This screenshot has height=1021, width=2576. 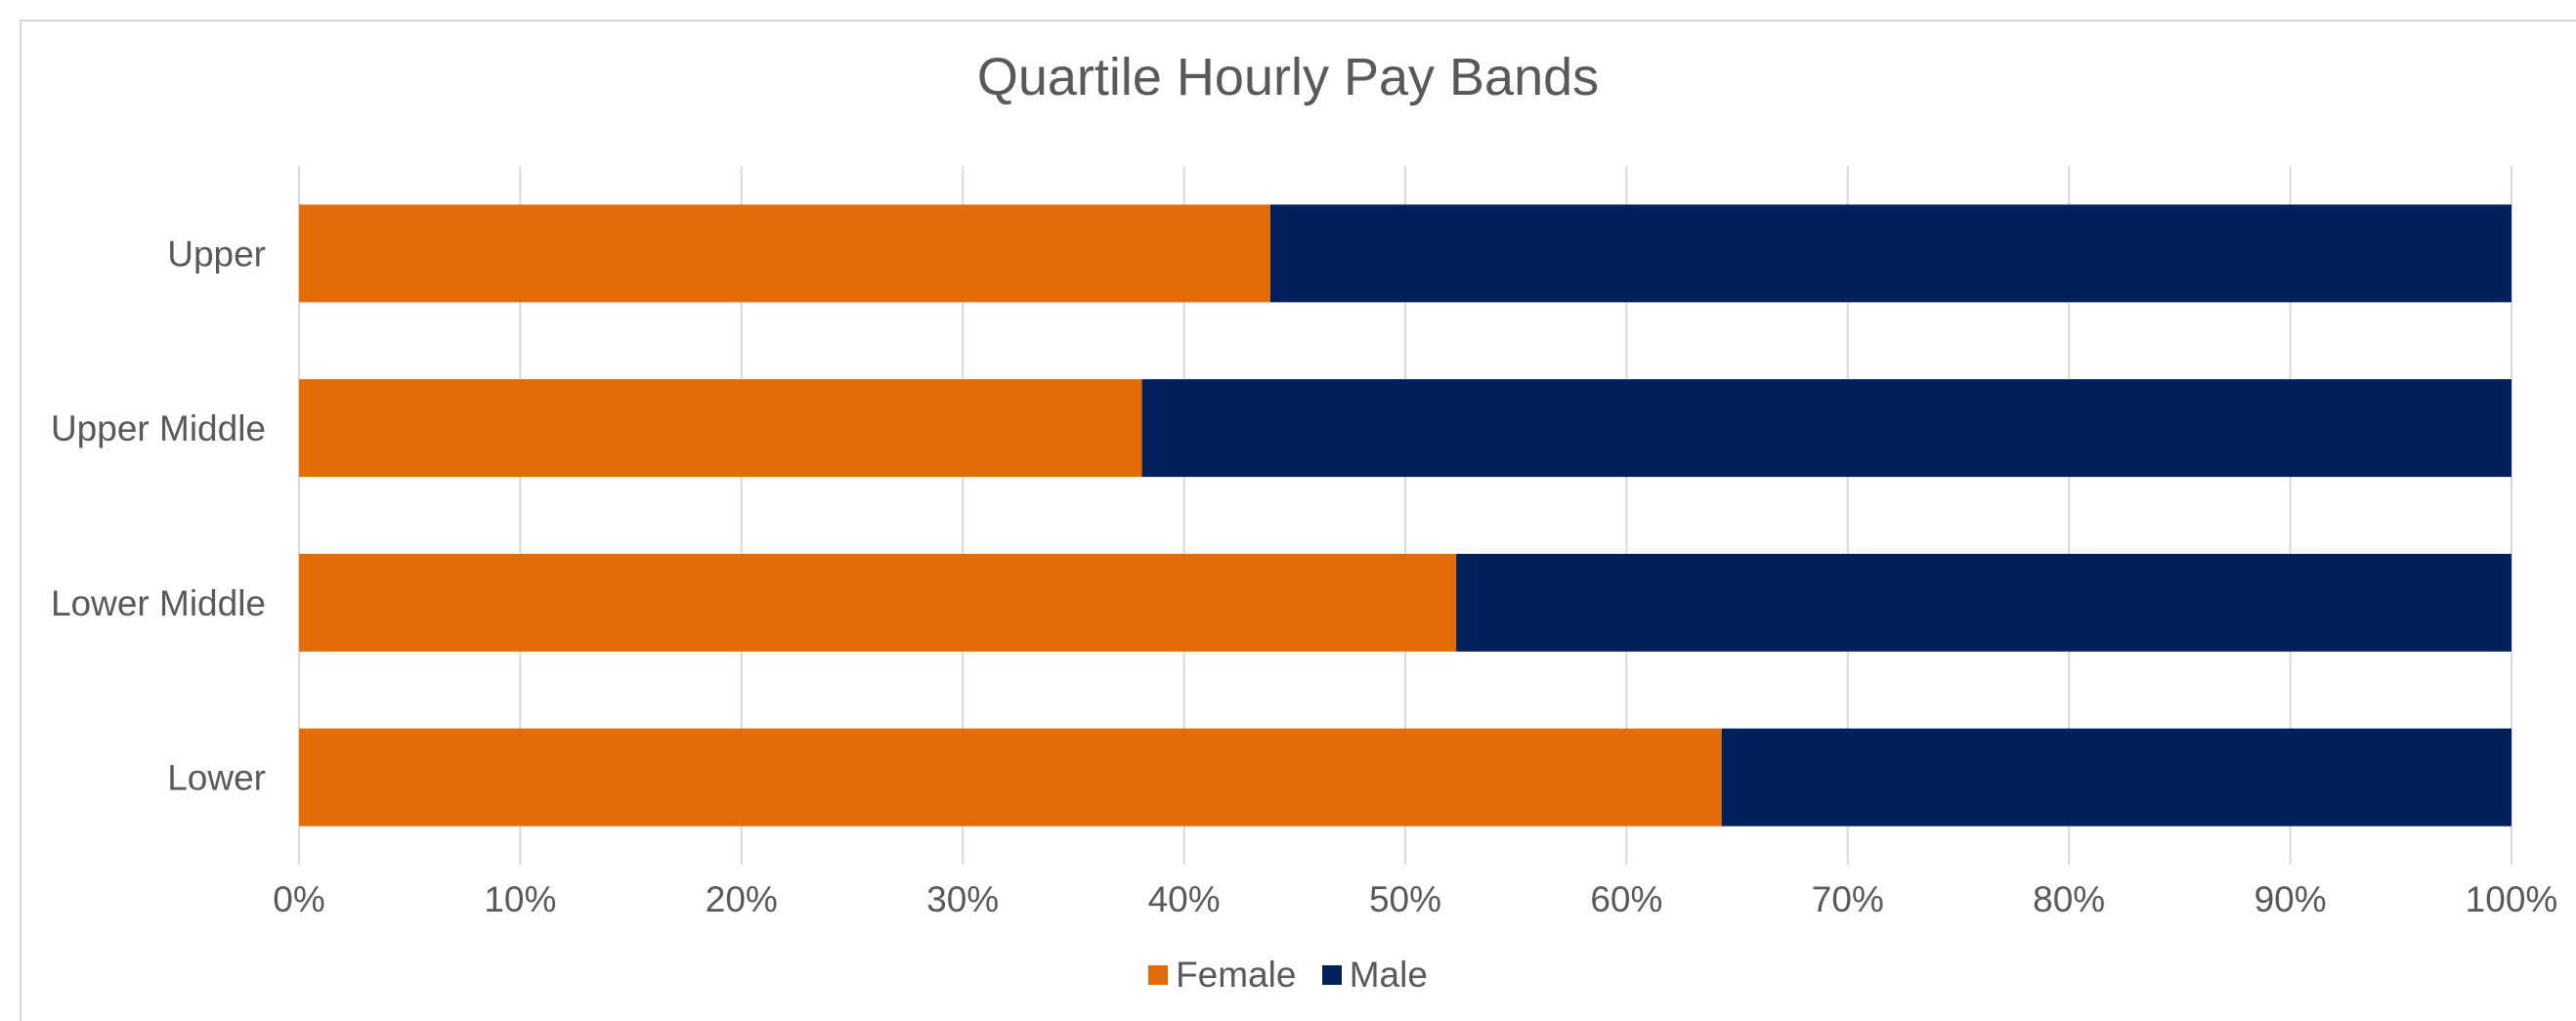 I want to click on legend-swatch-male, so click(x=1331, y=975).